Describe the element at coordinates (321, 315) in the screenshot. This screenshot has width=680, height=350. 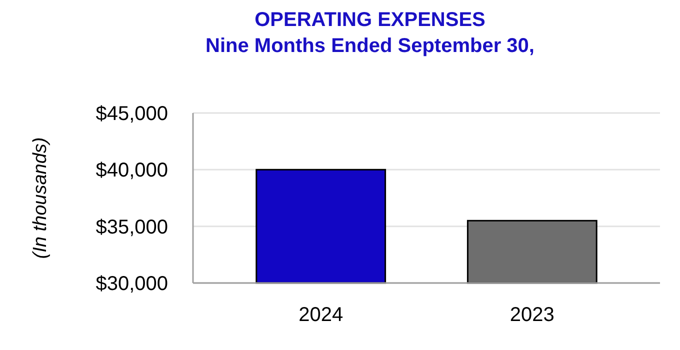
I see `x-tick-label: 2024` at that location.